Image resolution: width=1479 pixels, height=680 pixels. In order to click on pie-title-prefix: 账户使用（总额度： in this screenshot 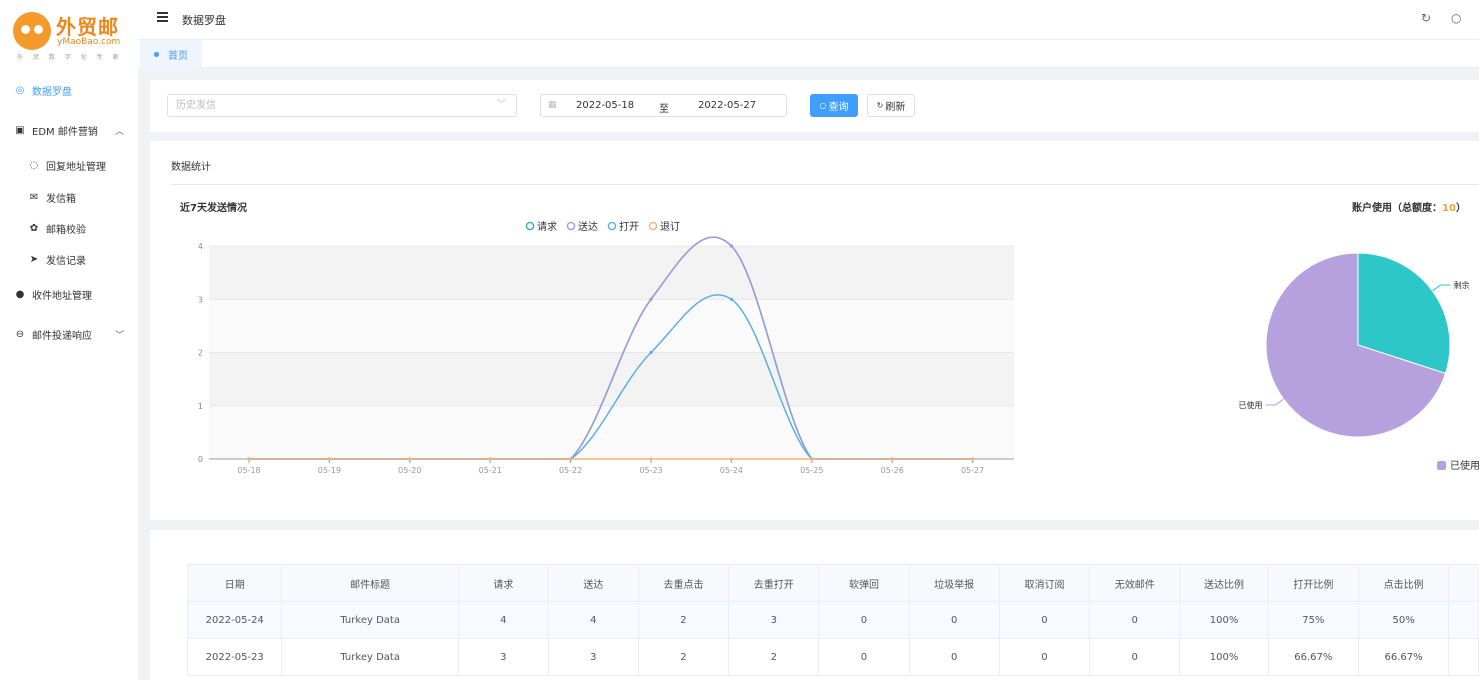, I will do `click(1397, 207)`.